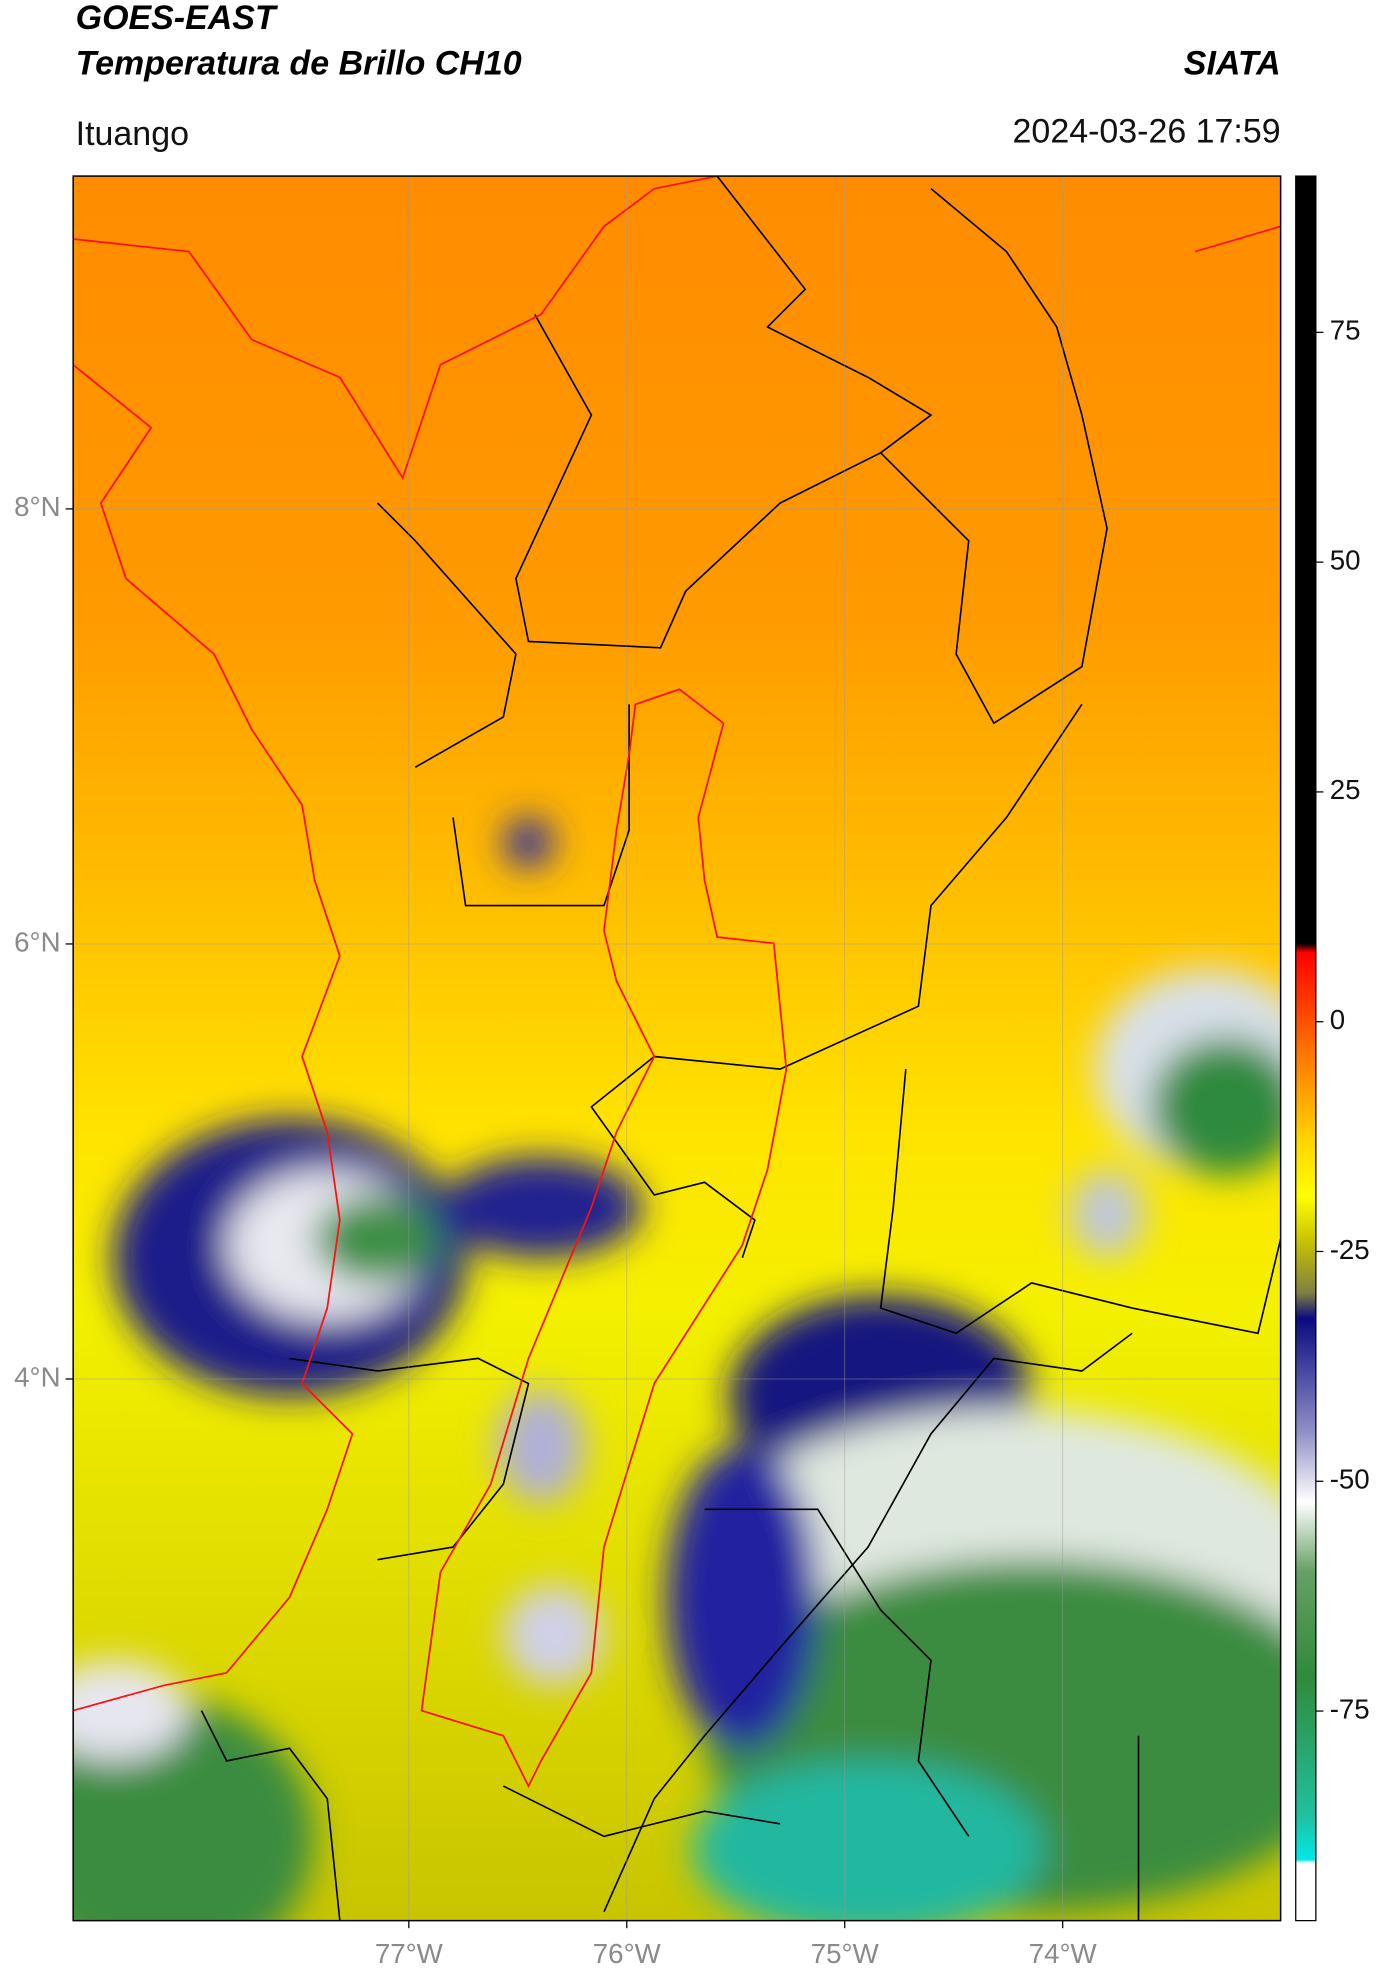 Image resolution: width=1384 pixels, height=1981 pixels. Describe the element at coordinates (132, 134) in the screenshot. I see `region: Ituango` at that location.